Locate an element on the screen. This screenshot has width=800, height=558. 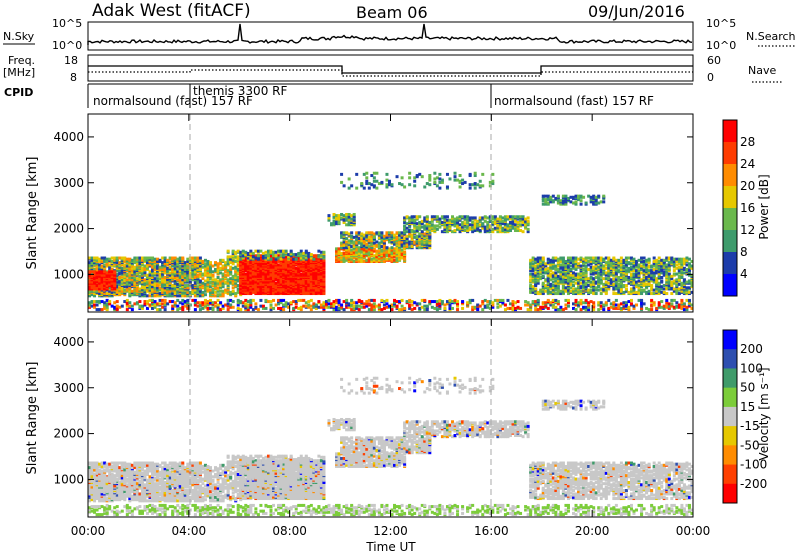
nave-trace is located at coordinates (390, 73).